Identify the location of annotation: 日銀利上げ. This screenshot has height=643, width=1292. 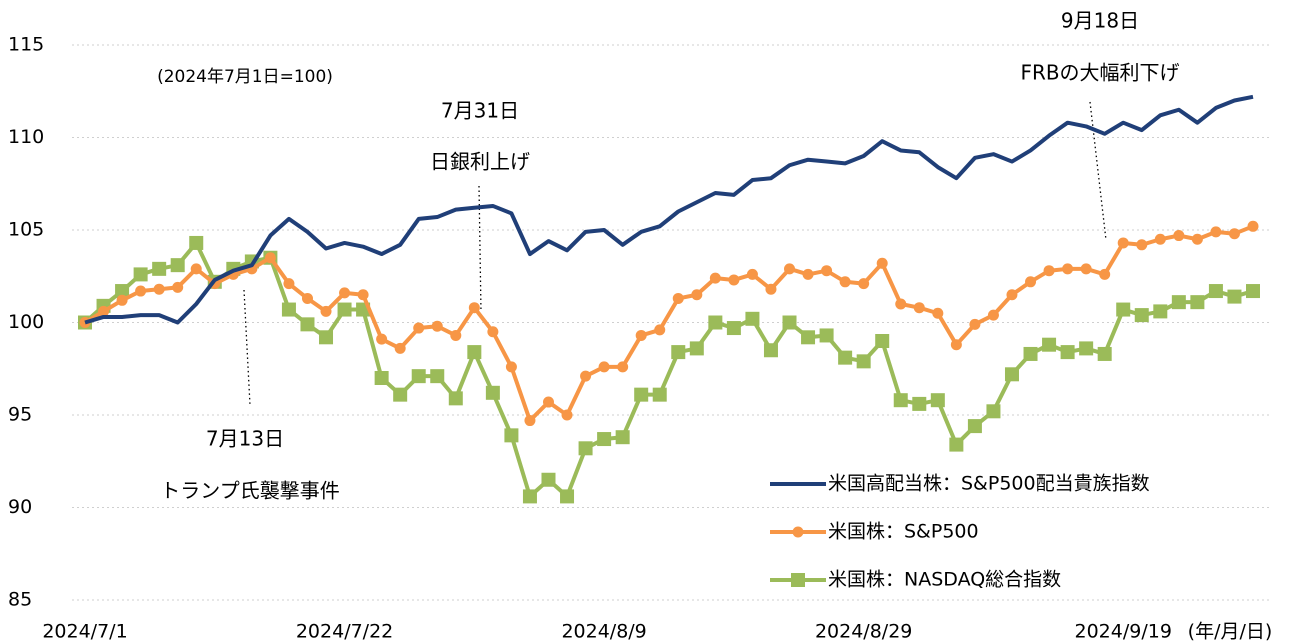
(480, 162).